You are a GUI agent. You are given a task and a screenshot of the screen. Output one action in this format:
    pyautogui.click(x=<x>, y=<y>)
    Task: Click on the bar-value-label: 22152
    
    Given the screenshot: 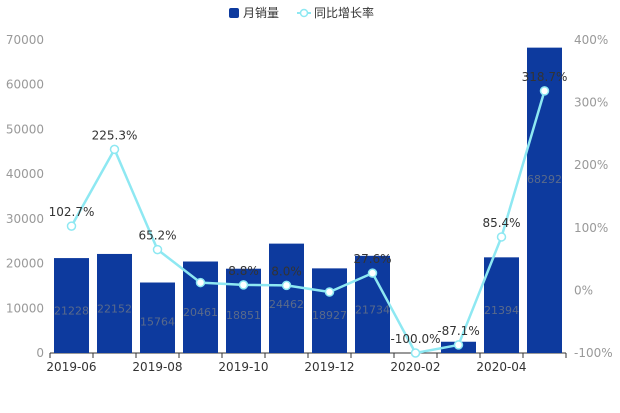 What is the action you would take?
    pyautogui.click(x=114, y=308)
    